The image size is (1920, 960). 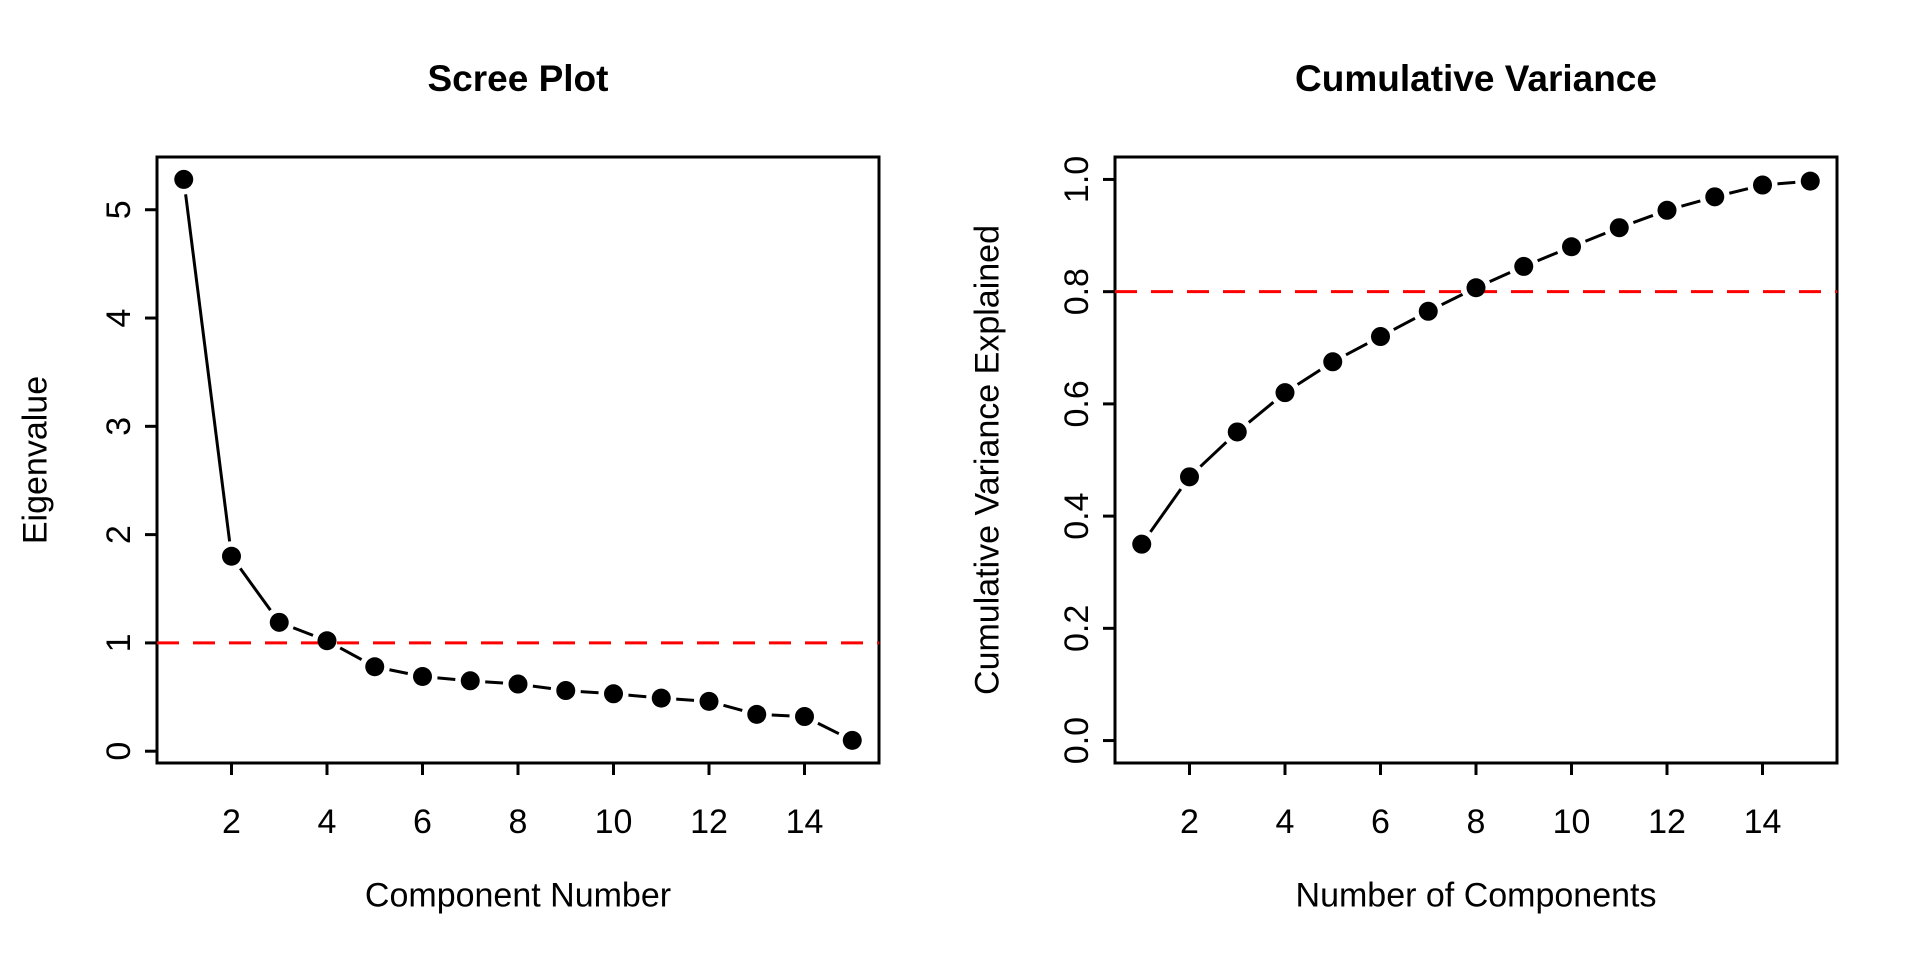 I want to click on cumvar-x-tick-label: 4, so click(x=1285, y=822).